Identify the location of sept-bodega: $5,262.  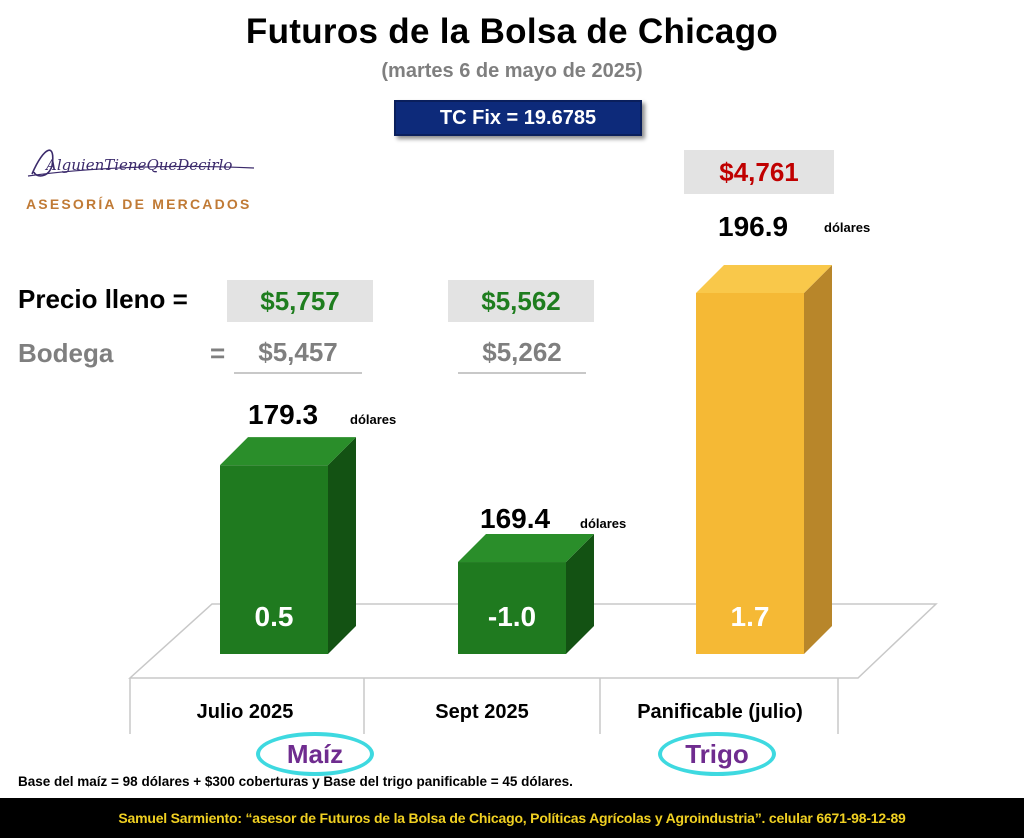
(522, 354).